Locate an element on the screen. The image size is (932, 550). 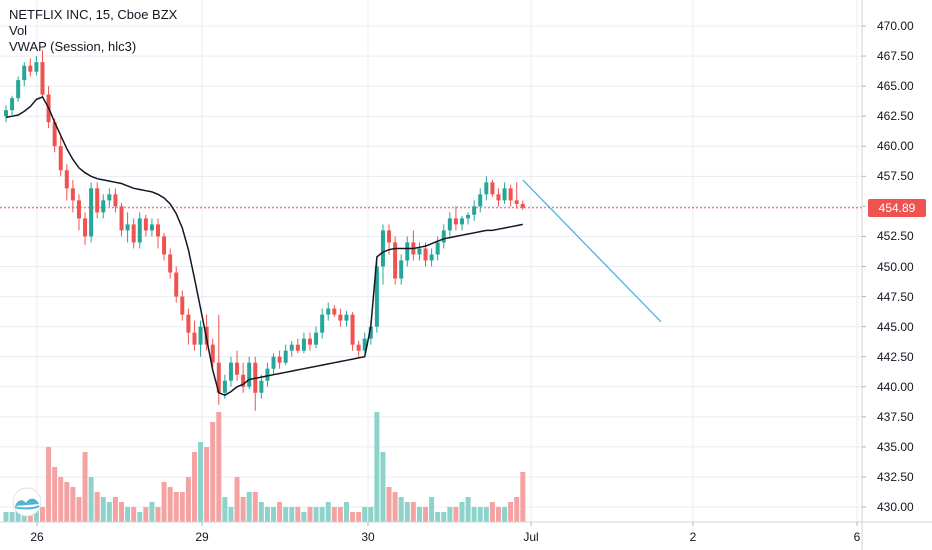
time-tick-label: Jul is located at coordinates (531, 537).